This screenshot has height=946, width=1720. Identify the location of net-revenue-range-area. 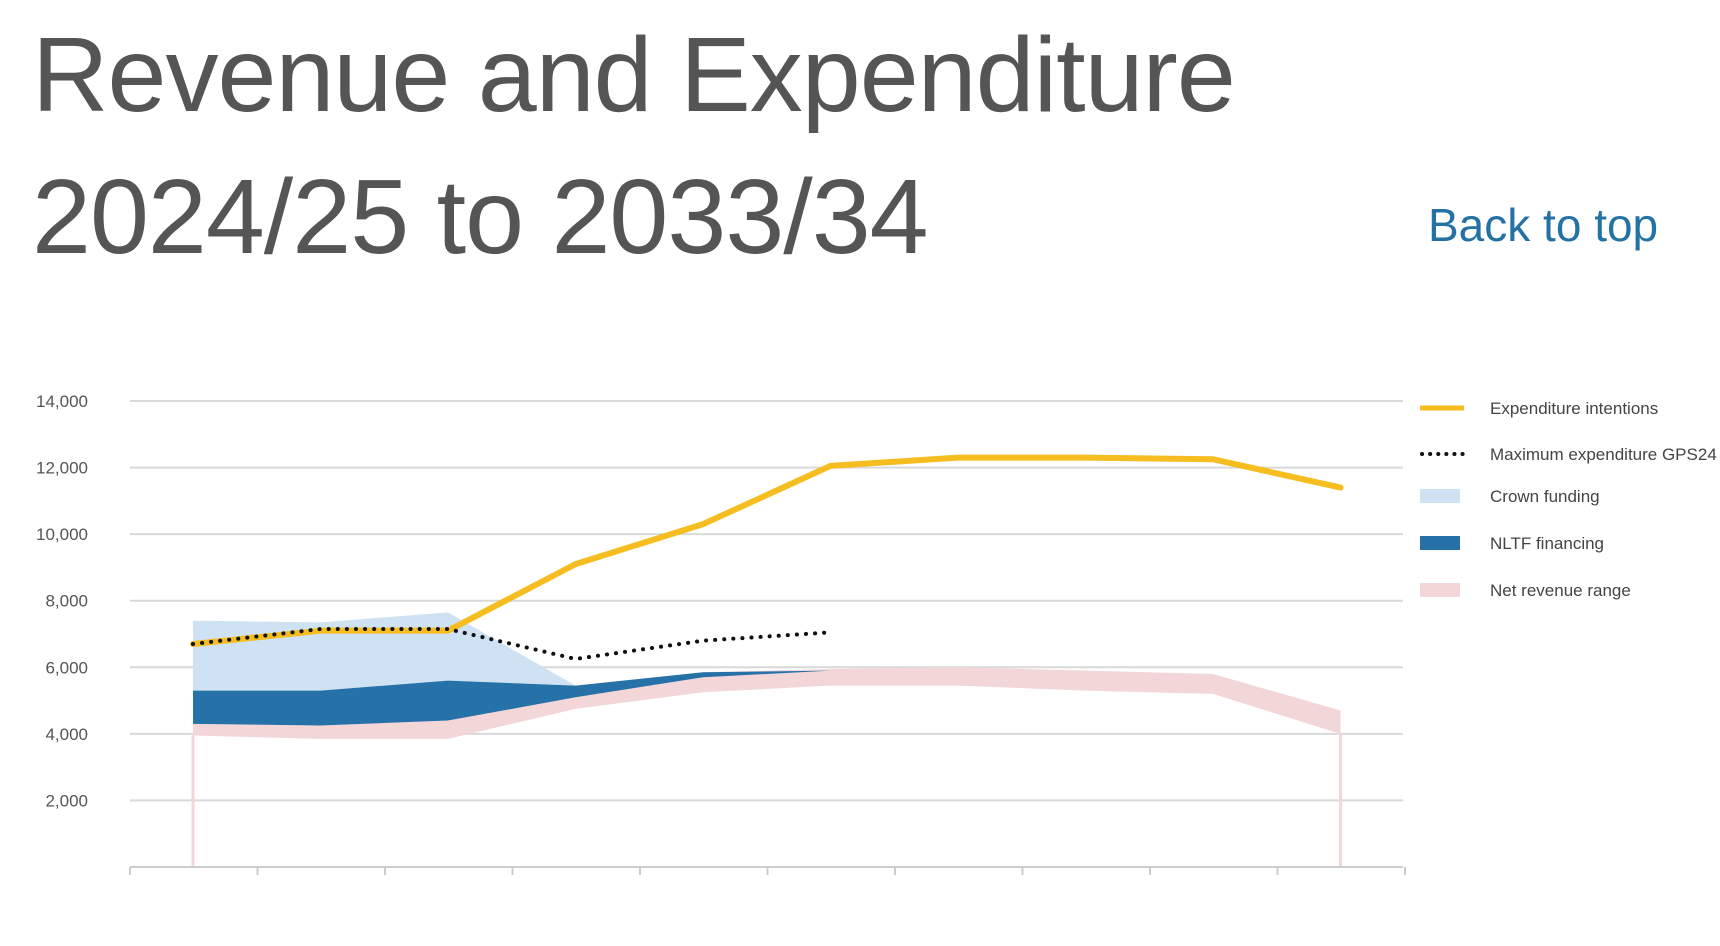
(767, 703).